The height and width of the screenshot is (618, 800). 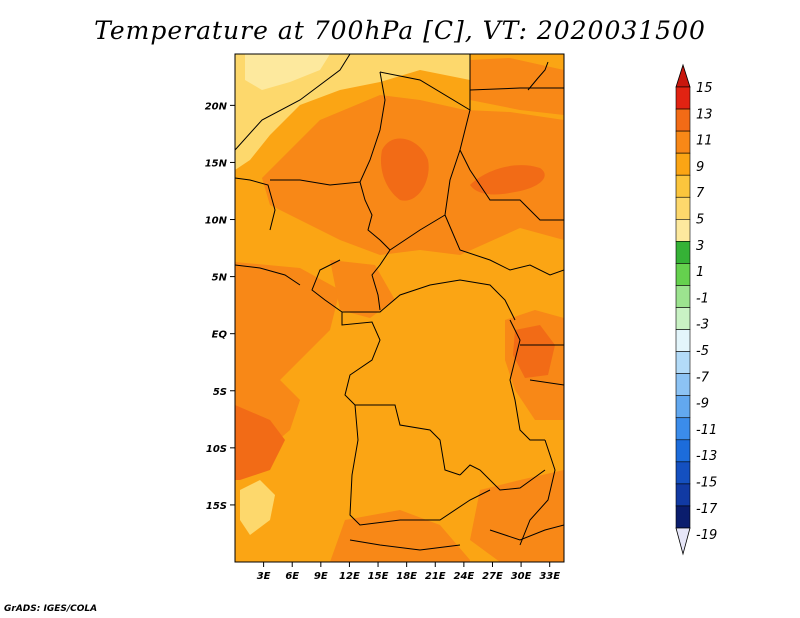 What do you see at coordinates (704, 88) in the screenshot?
I see `colorbar-label: 15` at bounding box center [704, 88].